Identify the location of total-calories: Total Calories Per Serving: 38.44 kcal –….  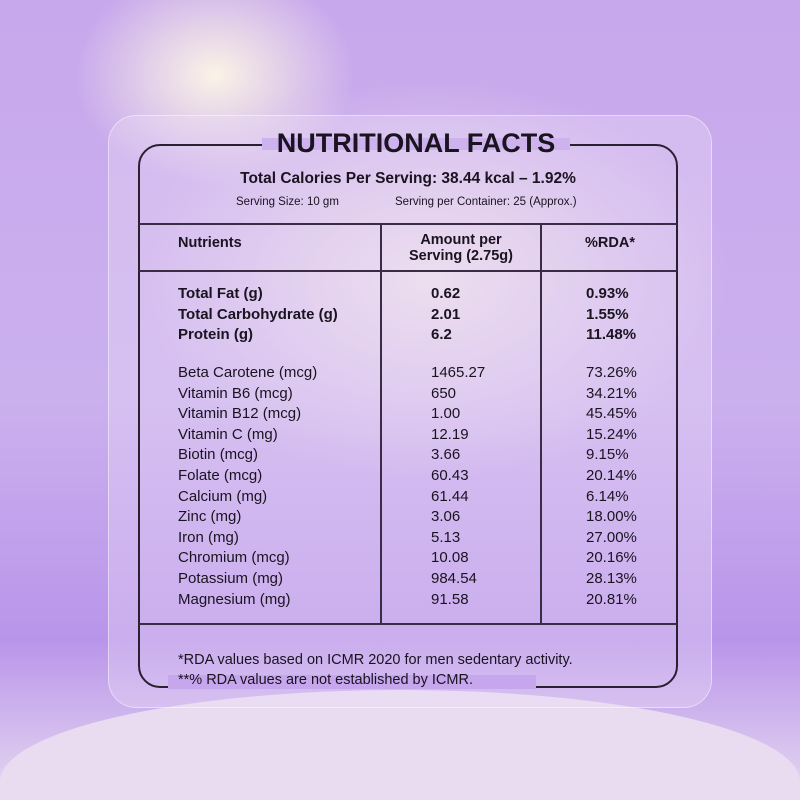
(408, 178).